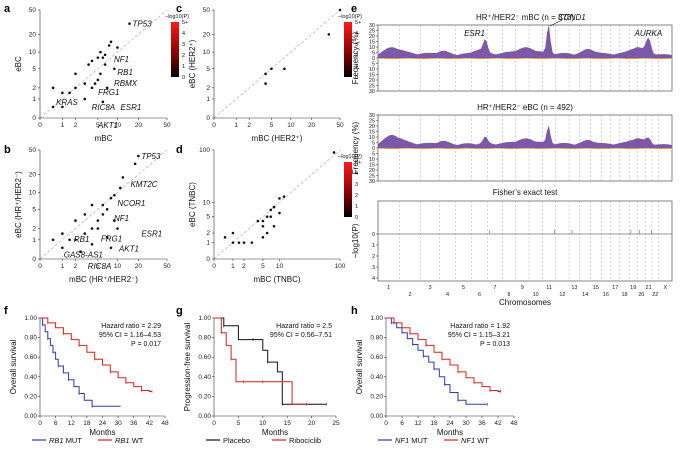 The image size is (685, 451). What do you see at coordinates (376, 416) in the screenshot?
I see `y-tick-label: 0.00` at bounding box center [376, 416].